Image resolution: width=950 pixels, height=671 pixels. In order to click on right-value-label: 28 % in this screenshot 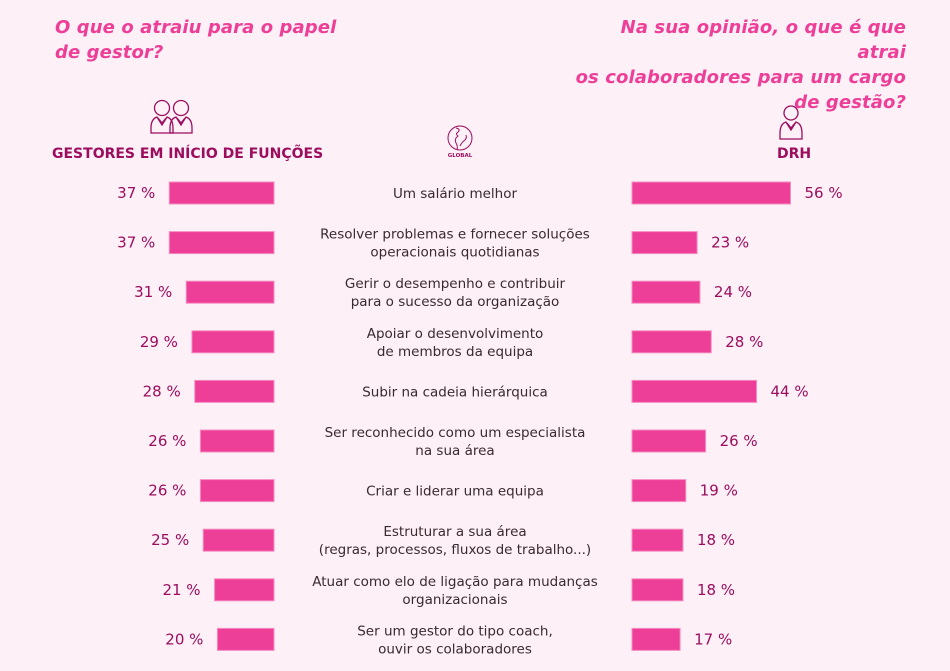, I will do `click(744, 342)`.